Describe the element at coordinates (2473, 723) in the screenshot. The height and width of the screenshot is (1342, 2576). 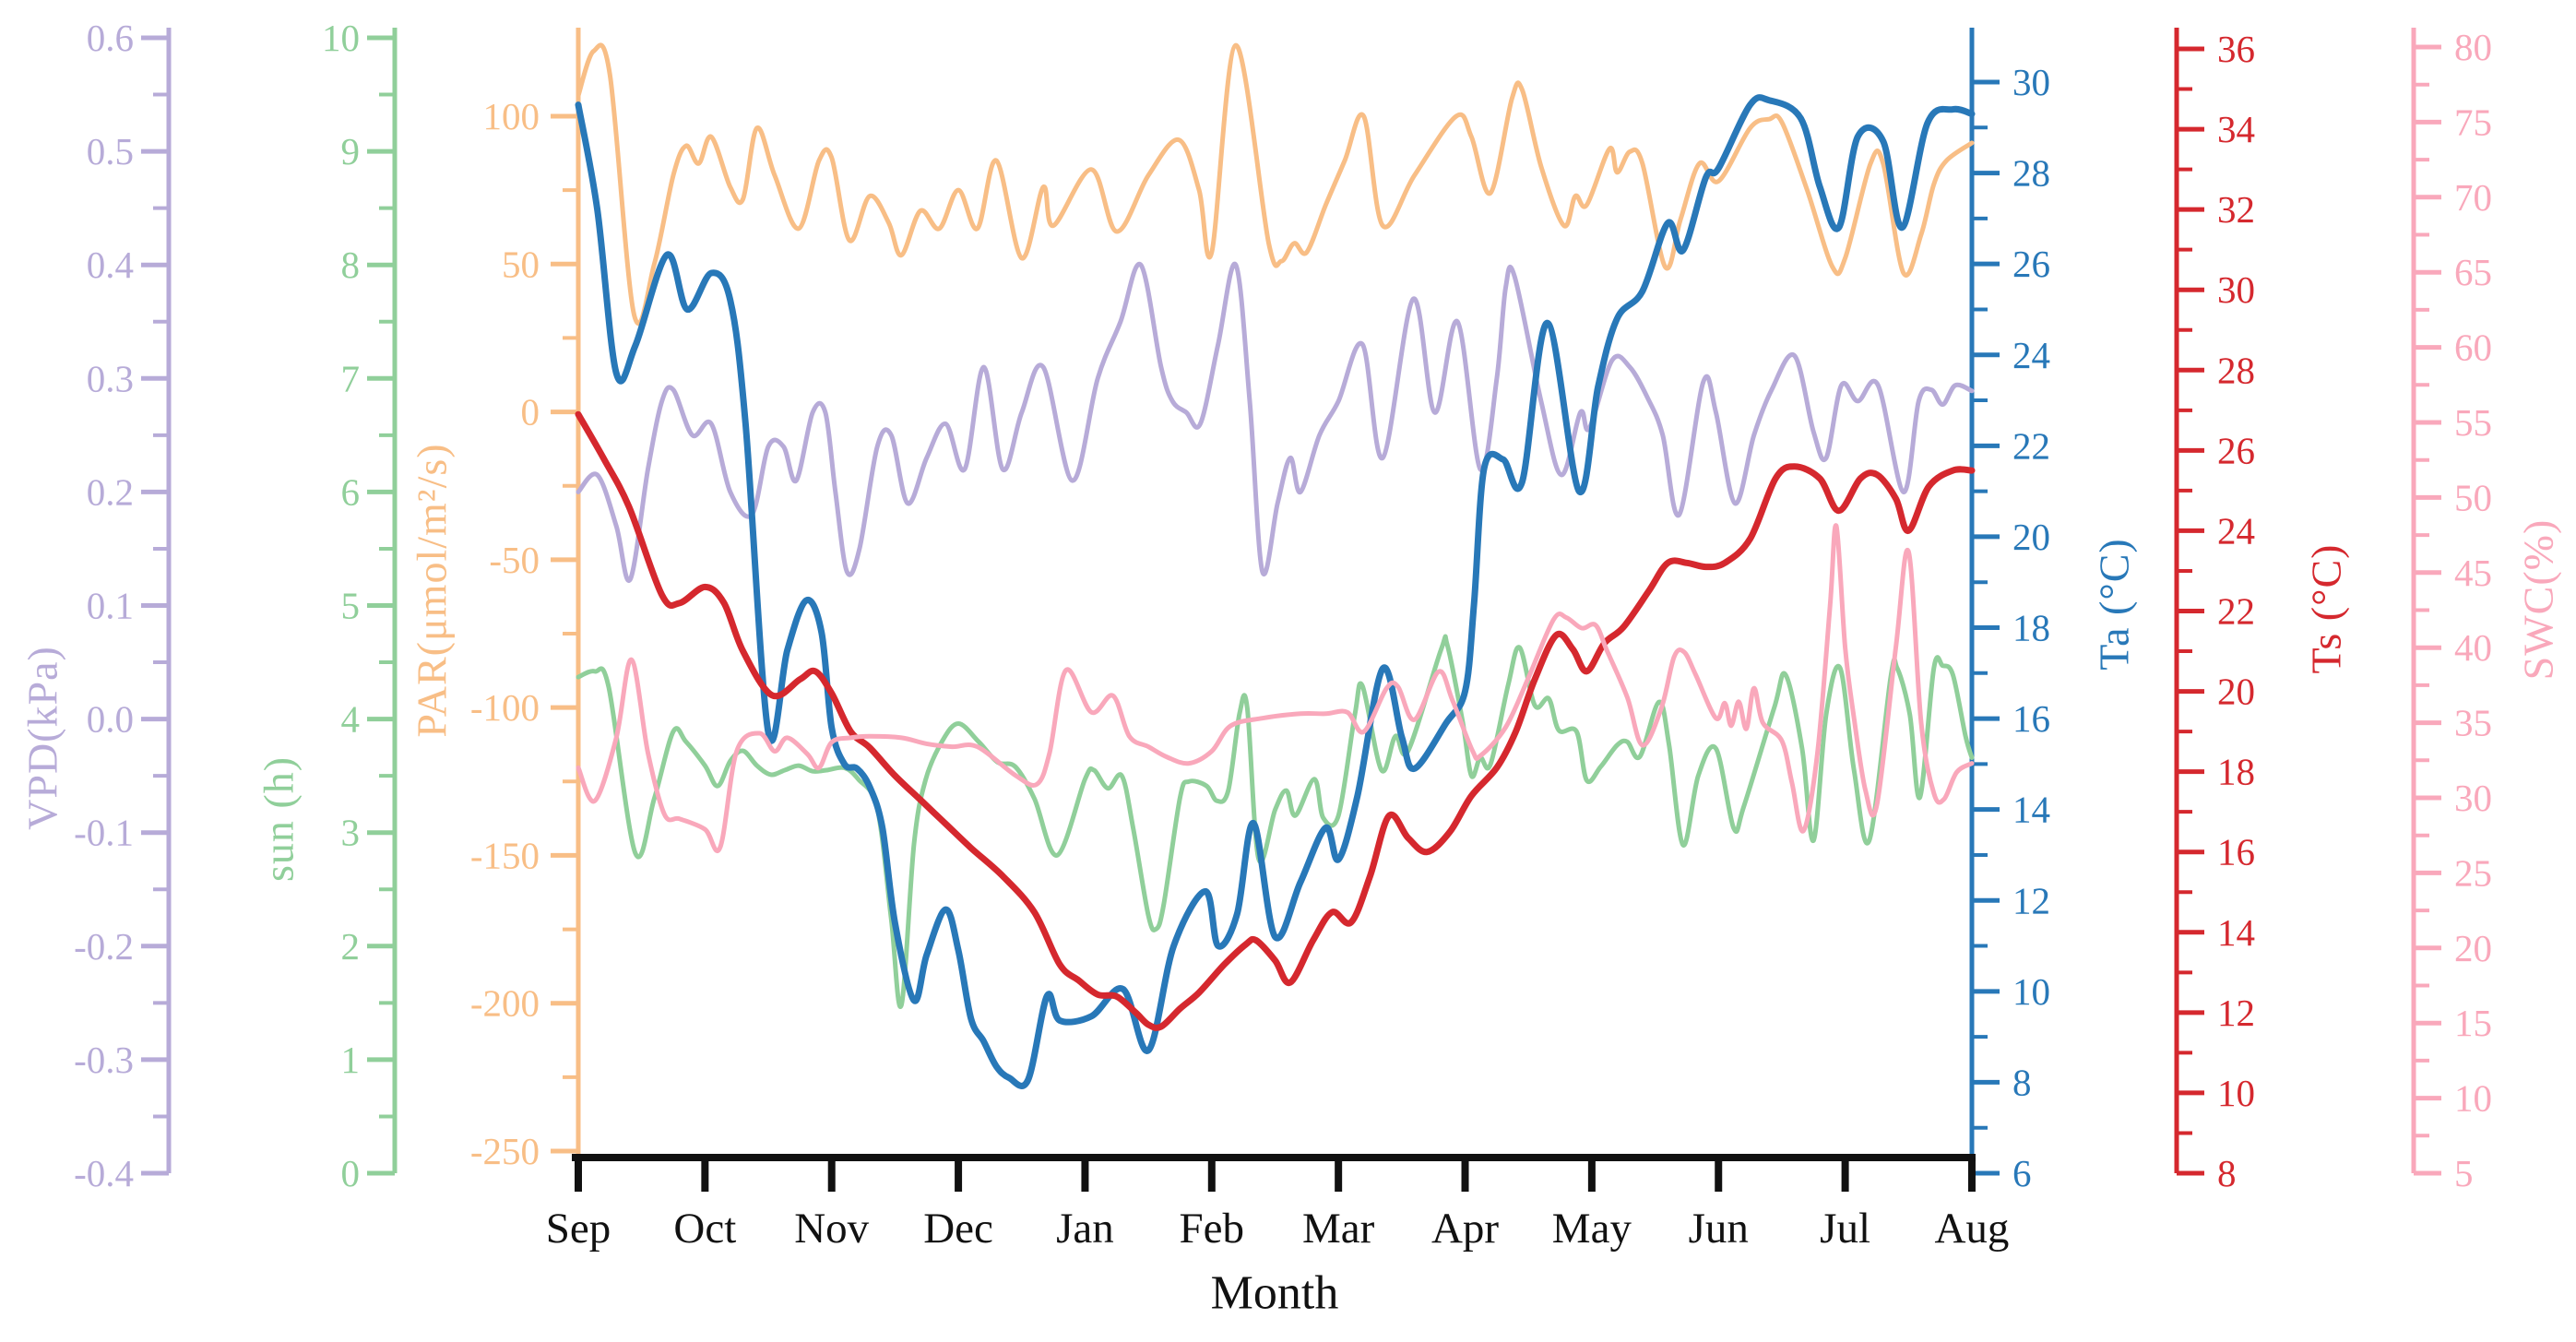
I see `tick-label-swc: 35` at that location.